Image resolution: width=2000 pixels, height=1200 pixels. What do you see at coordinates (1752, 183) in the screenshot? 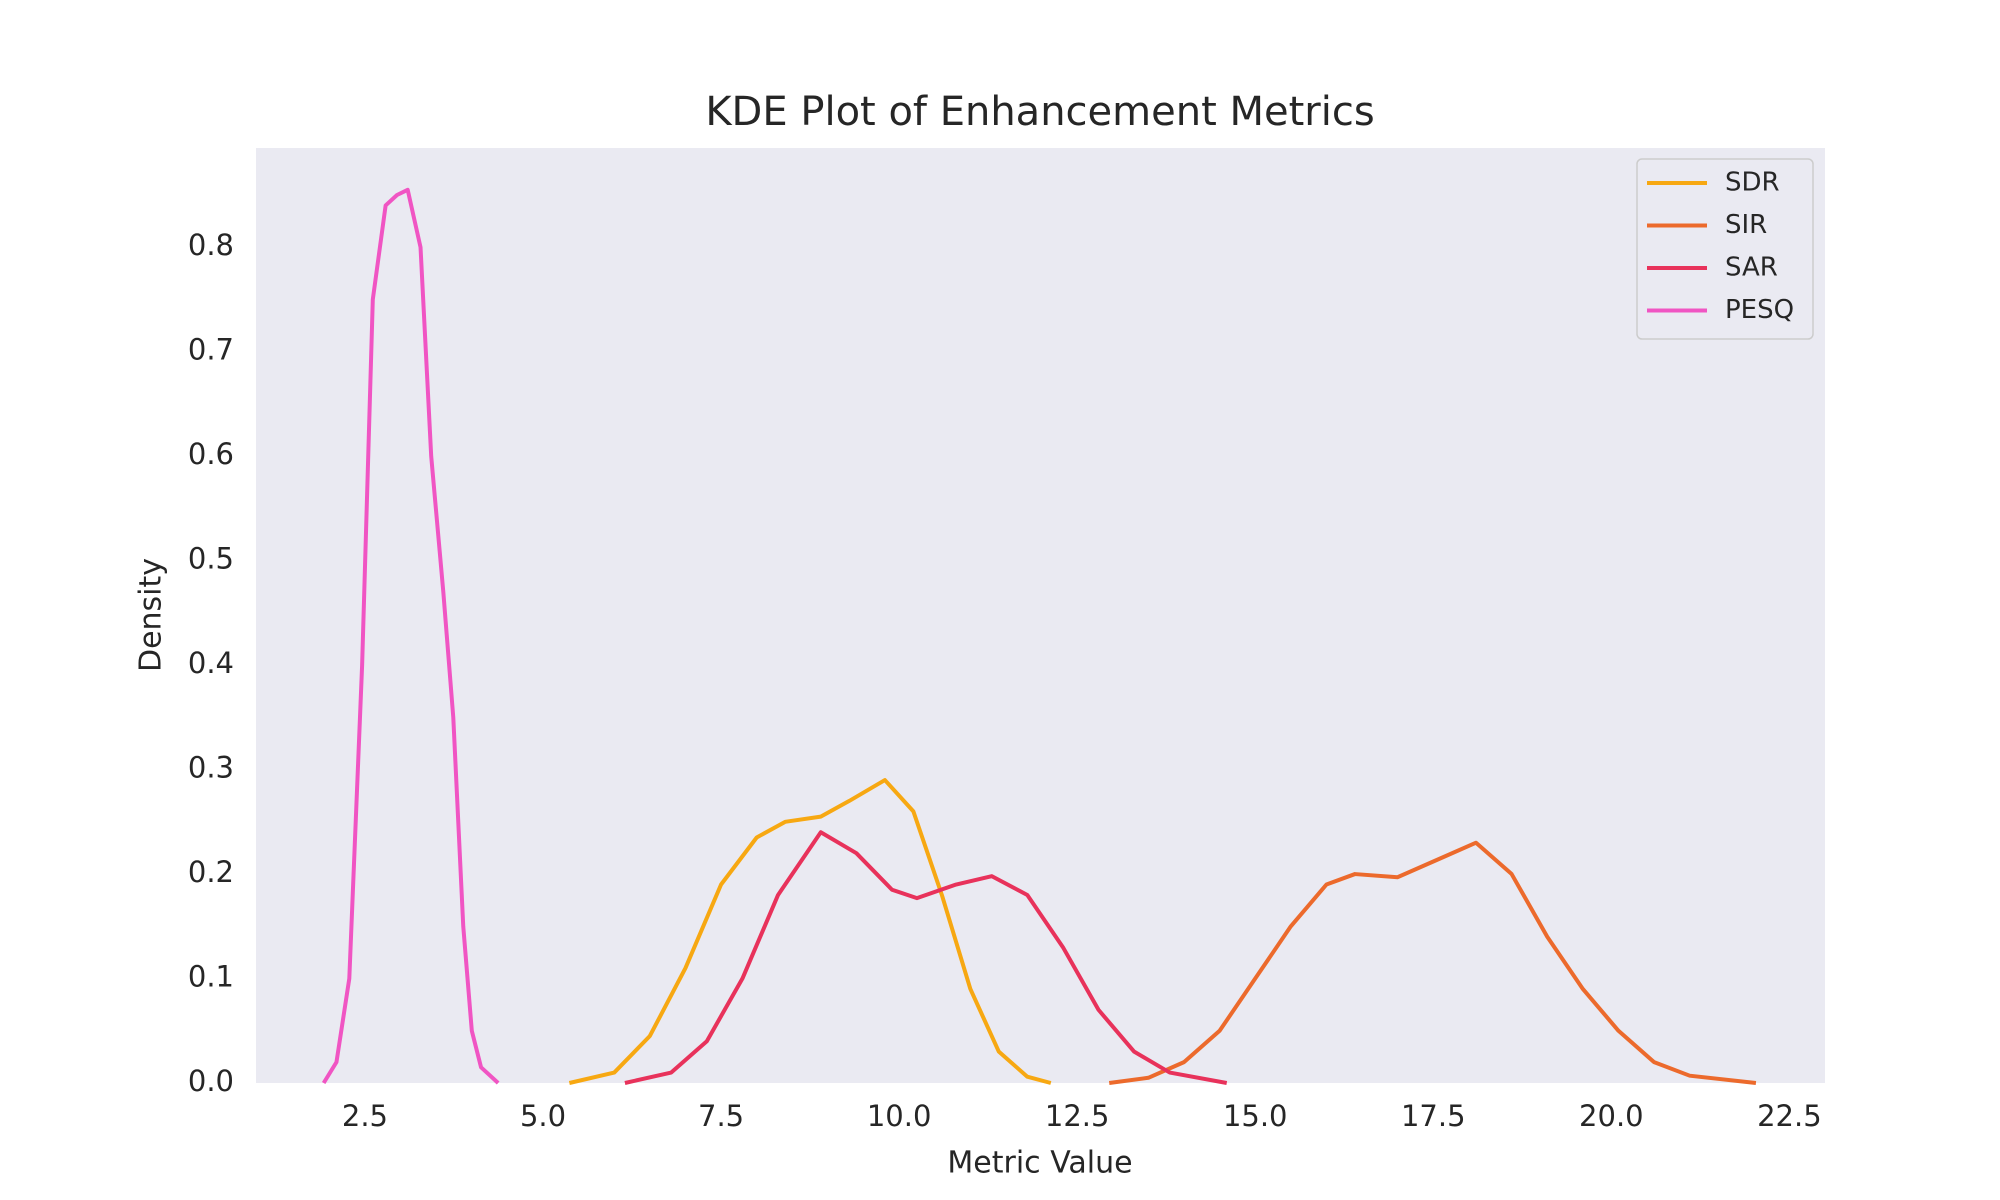
I see `legend-label: SDR` at bounding box center [1752, 183].